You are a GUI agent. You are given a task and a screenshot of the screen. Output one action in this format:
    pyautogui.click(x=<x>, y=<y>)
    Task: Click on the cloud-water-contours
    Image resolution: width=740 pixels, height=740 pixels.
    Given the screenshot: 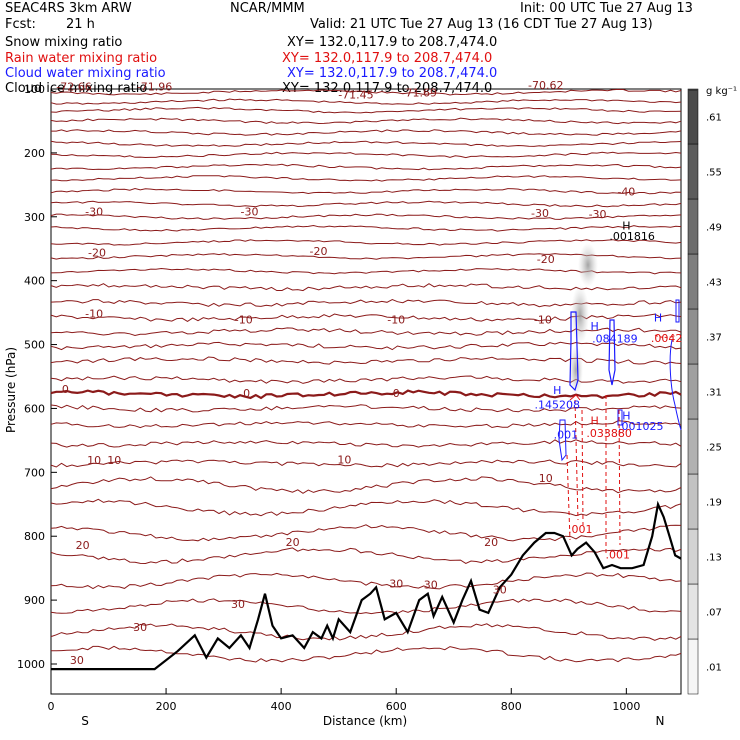 What is the action you would take?
    pyautogui.click(x=620, y=380)
    